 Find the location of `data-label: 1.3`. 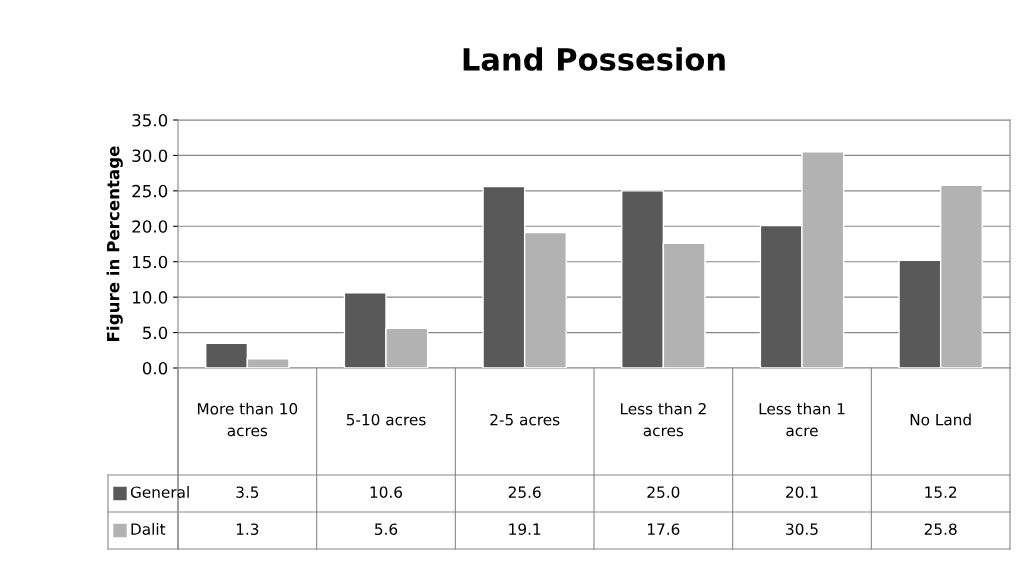

data-label: 1.3 is located at coordinates (247, 529).